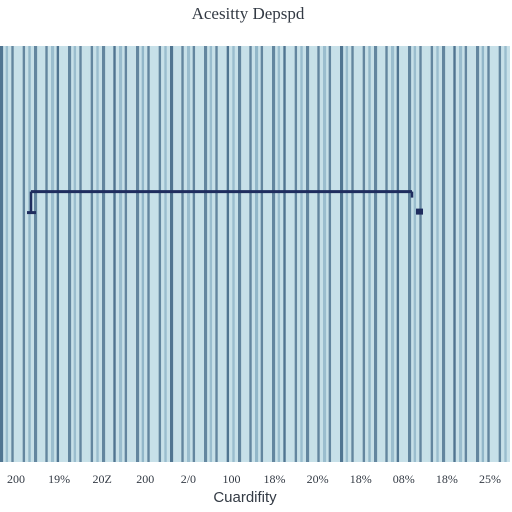 The width and height of the screenshot is (512, 512). I want to click on x-axis-label: Cuardifity, so click(245, 497).